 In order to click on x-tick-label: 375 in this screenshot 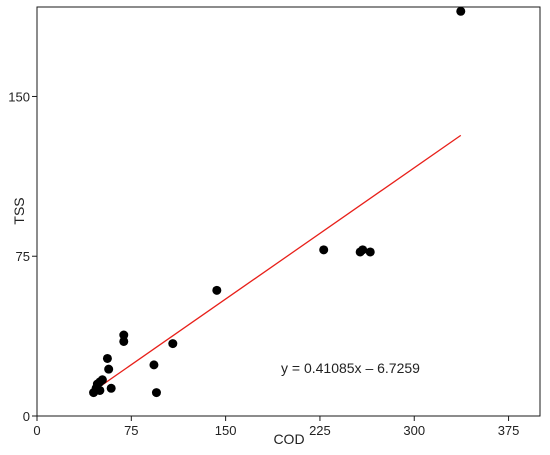, I will do `click(509, 430)`.